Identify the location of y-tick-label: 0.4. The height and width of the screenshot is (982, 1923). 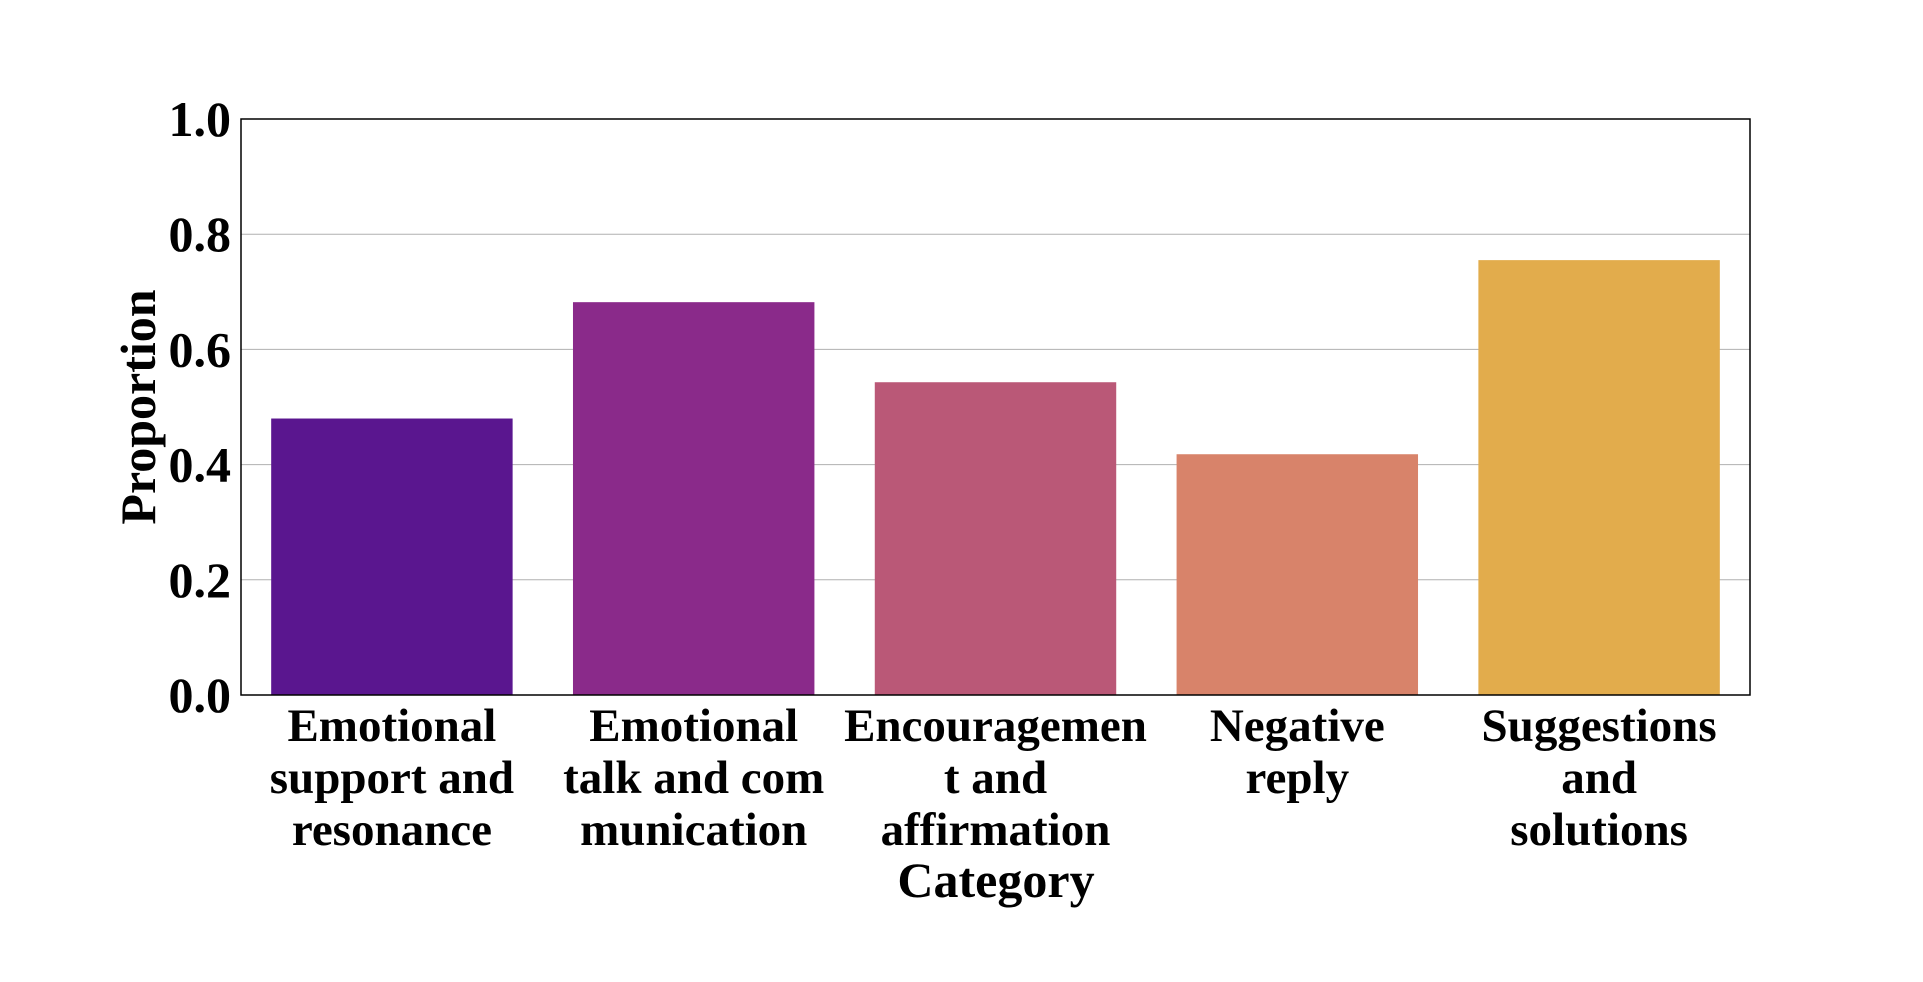
(200, 465).